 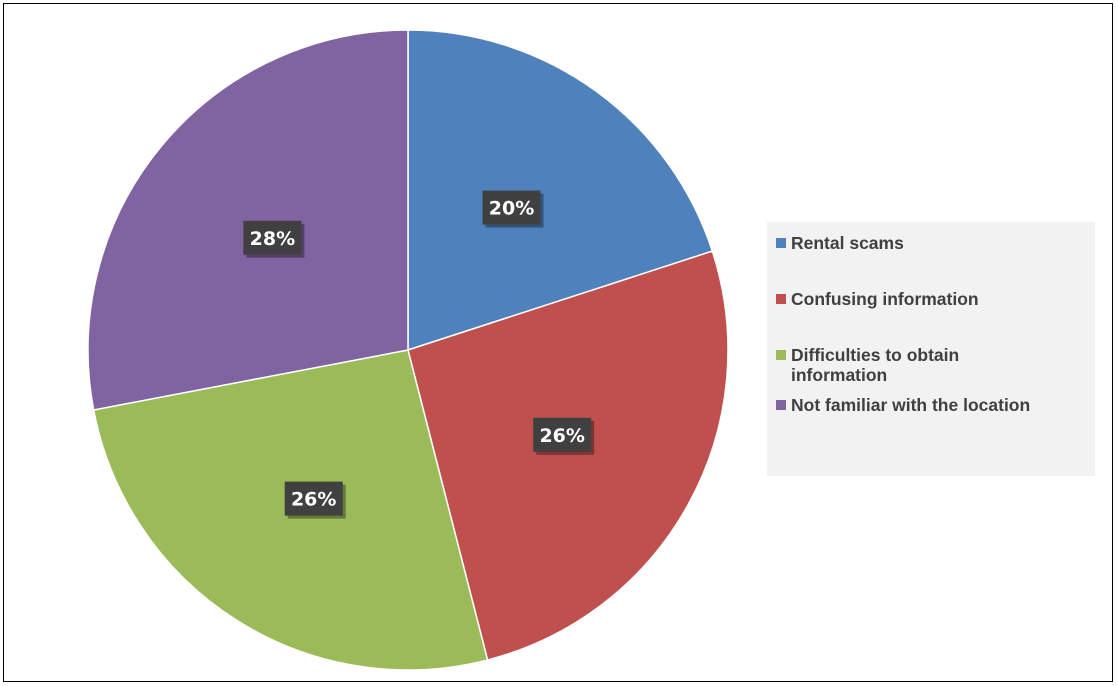 I want to click on legend-item-difficulties-to-obtain-information: Difficulties to obtain information, so click(x=935, y=365).